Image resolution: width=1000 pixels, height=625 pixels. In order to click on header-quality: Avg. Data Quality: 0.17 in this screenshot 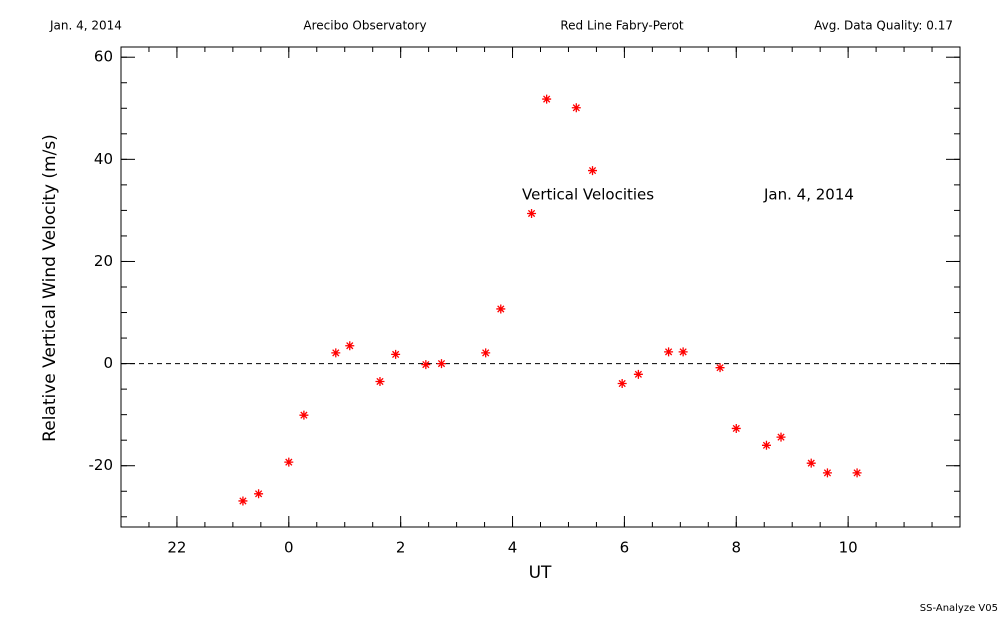, I will do `click(883, 26)`.